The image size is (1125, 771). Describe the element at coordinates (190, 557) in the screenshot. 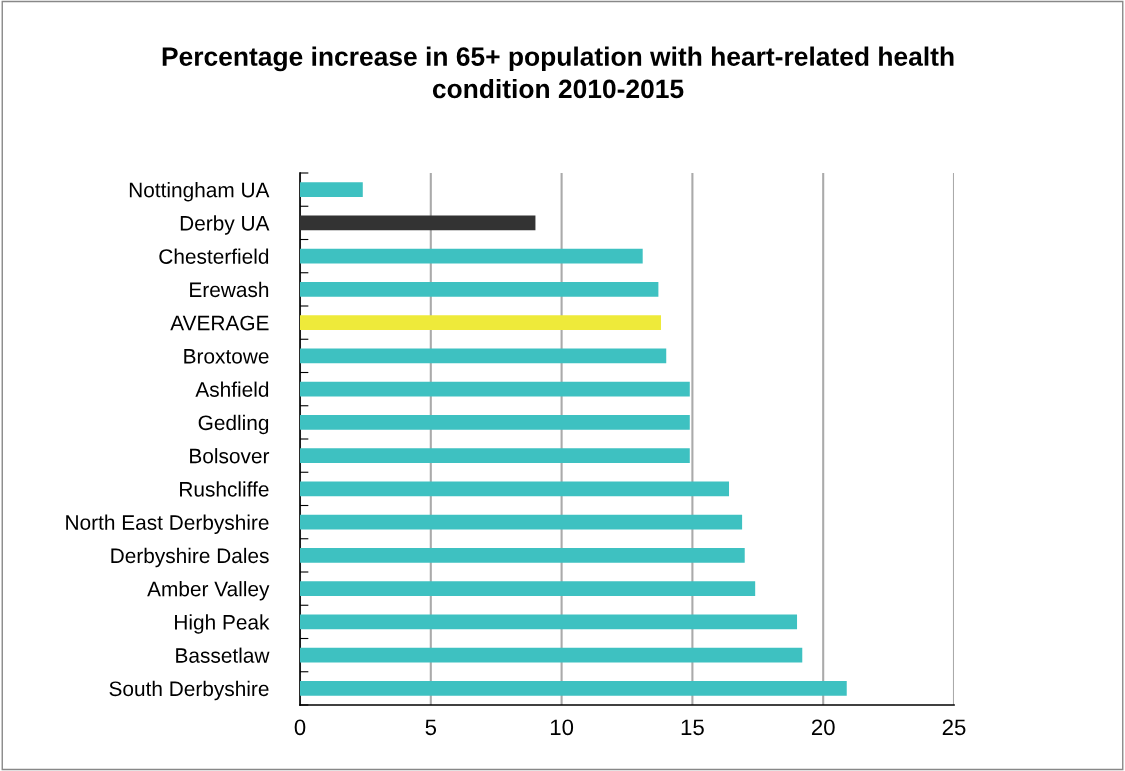

I see `y-tick-label: Derbyshire Dales` at that location.